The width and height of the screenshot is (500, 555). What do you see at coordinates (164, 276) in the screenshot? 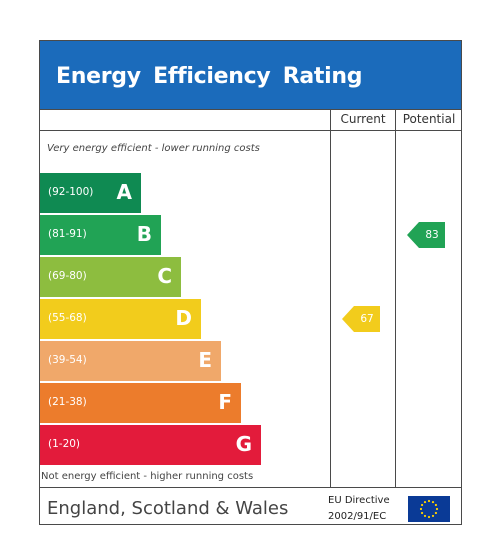
I see `band-letter: C` at bounding box center [164, 276].